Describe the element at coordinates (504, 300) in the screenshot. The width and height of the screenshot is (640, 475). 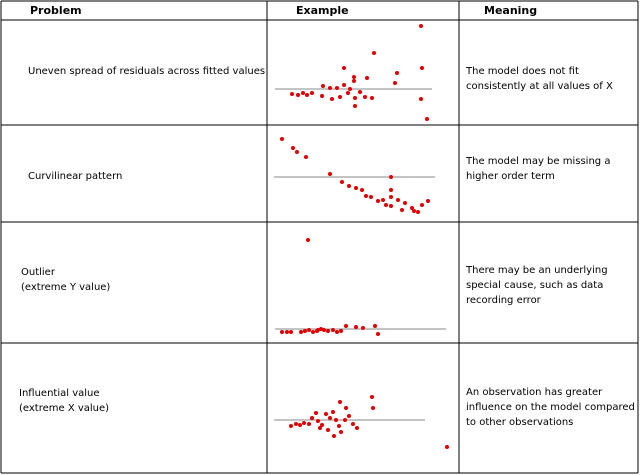
I see `meaning: recording error` at that location.